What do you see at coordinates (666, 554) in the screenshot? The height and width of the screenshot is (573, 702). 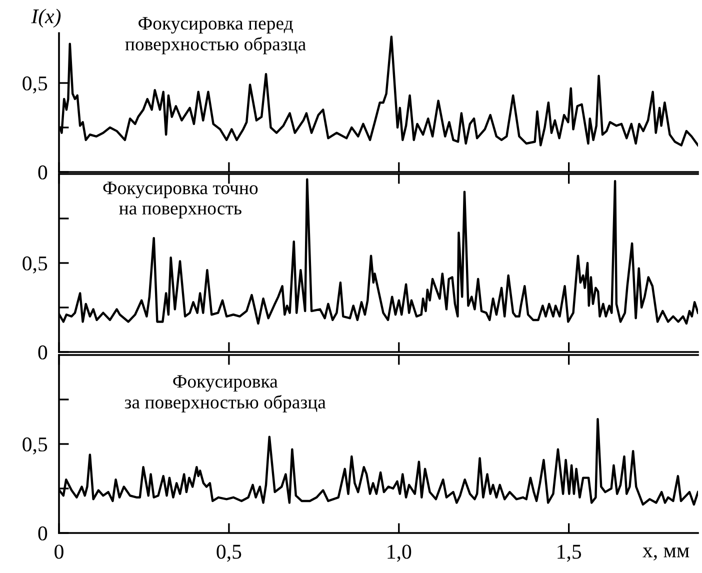 I see `x-axis-title: x, мм` at bounding box center [666, 554].